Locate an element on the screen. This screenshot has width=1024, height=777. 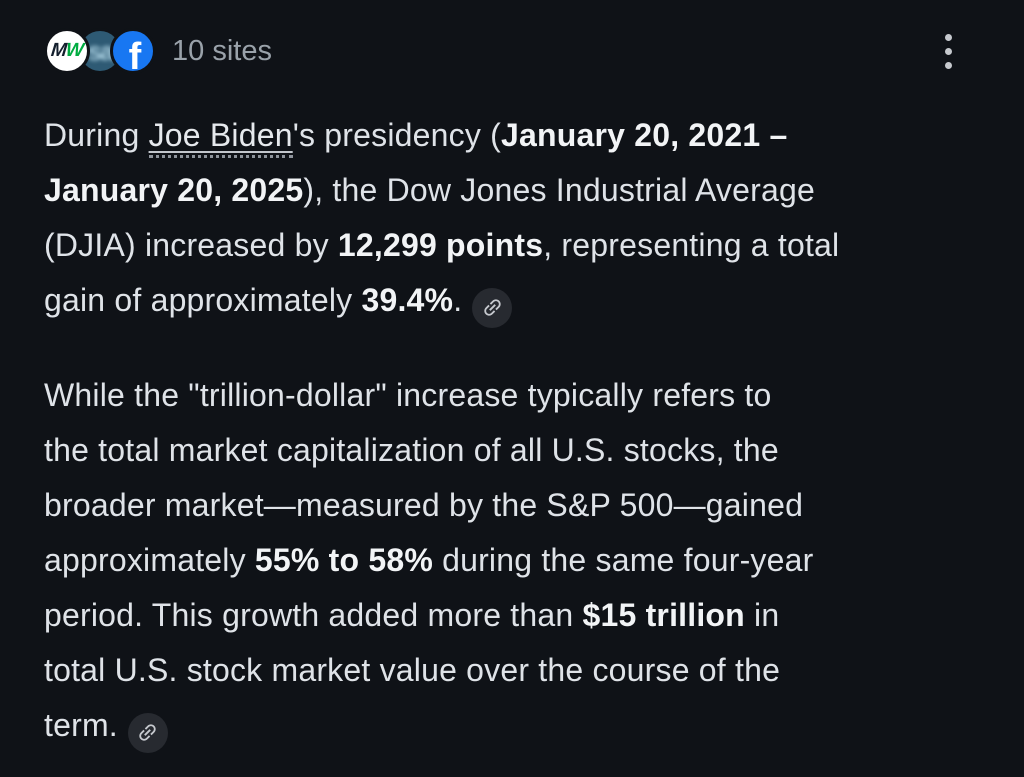
body-text: period. This growth added more than is located at coordinates (313, 615).